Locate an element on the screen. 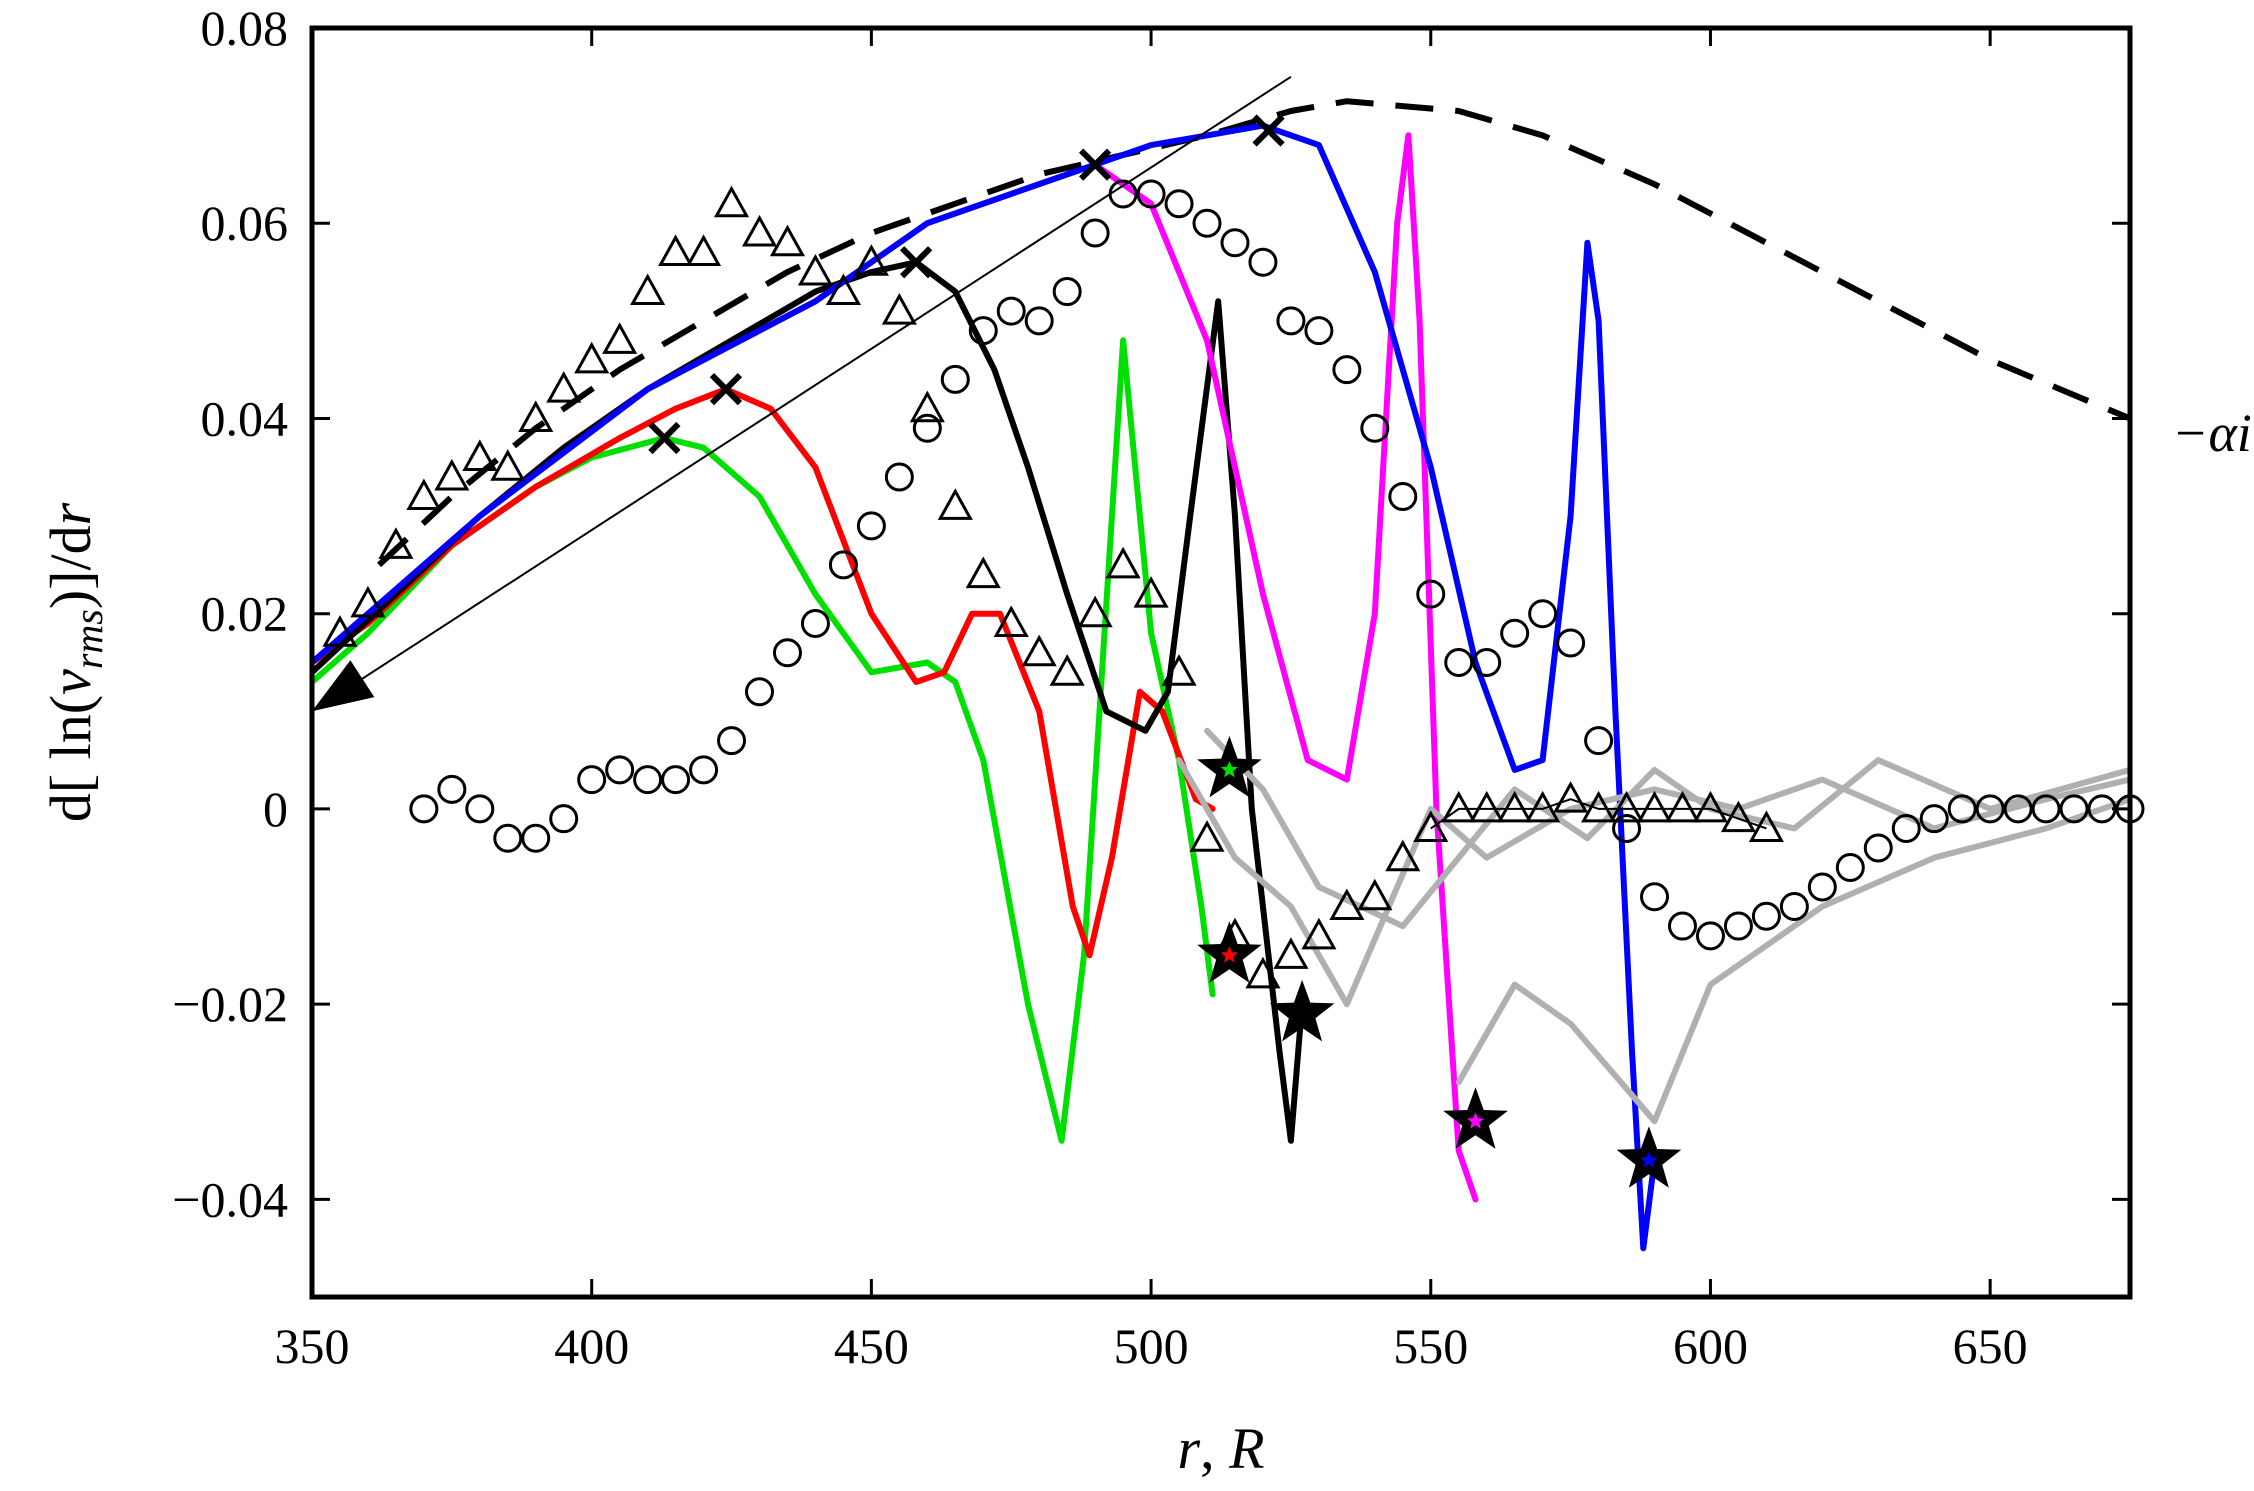  x-tick-label: 400 is located at coordinates (591, 1346).